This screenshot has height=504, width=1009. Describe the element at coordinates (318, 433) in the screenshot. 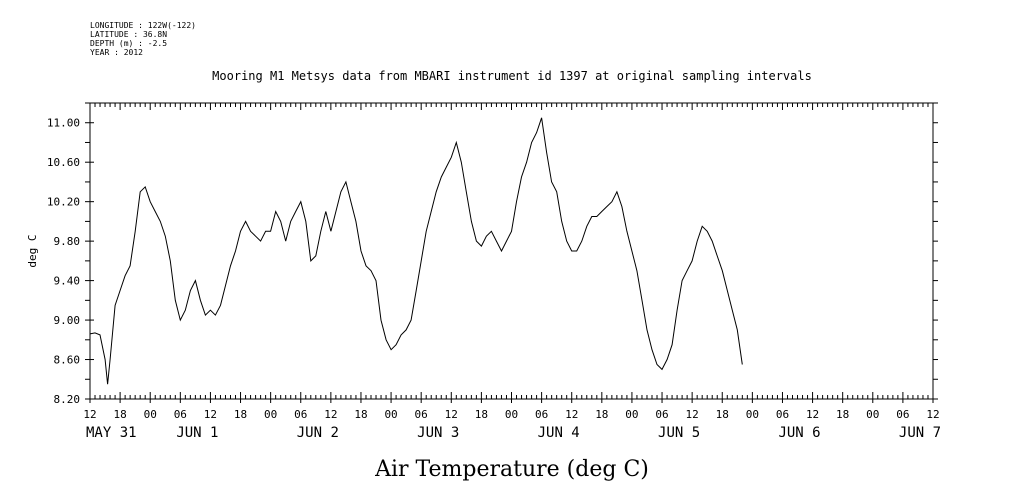

I see `date-label: JUN 2` at that location.